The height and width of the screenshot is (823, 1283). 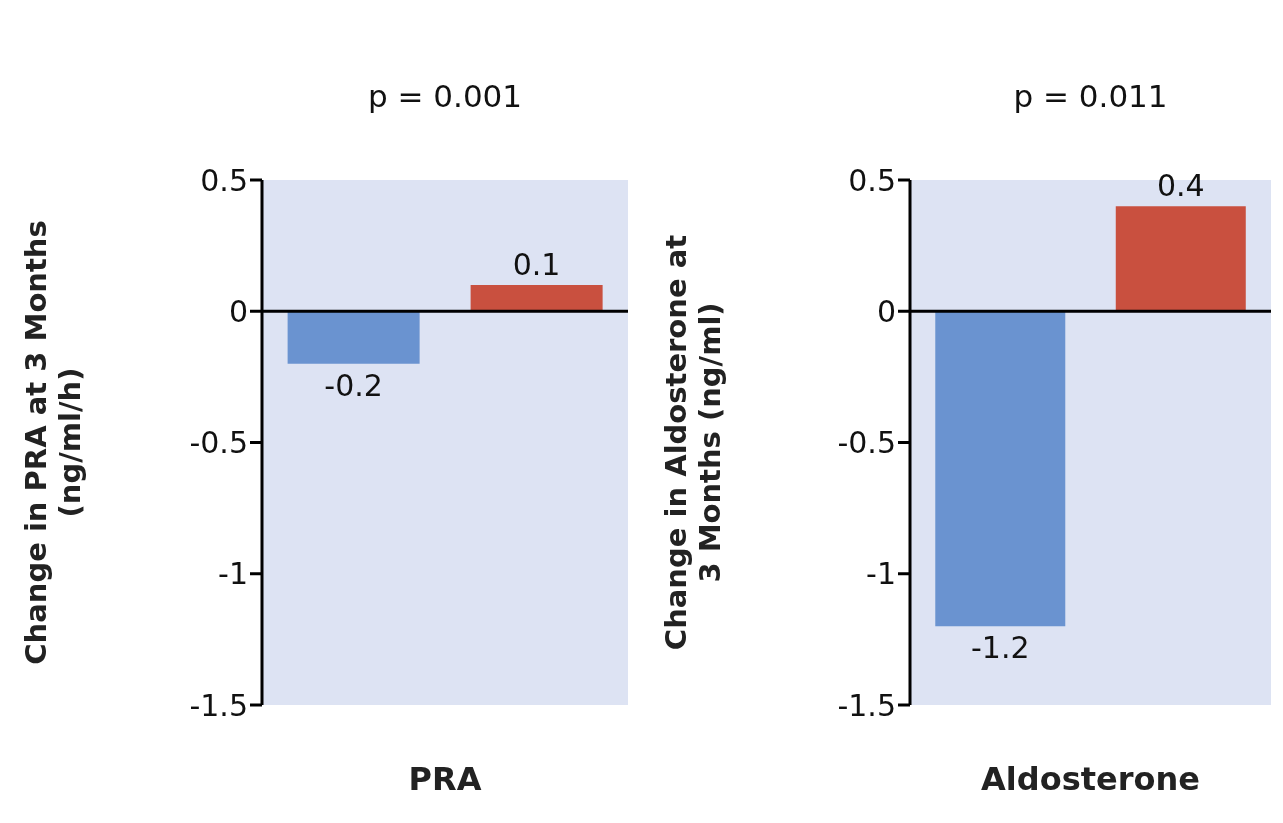 What do you see at coordinates (445, 779) in the screenshot?
I see `x-axis-title: PRA` at bounding box center [445, 779].